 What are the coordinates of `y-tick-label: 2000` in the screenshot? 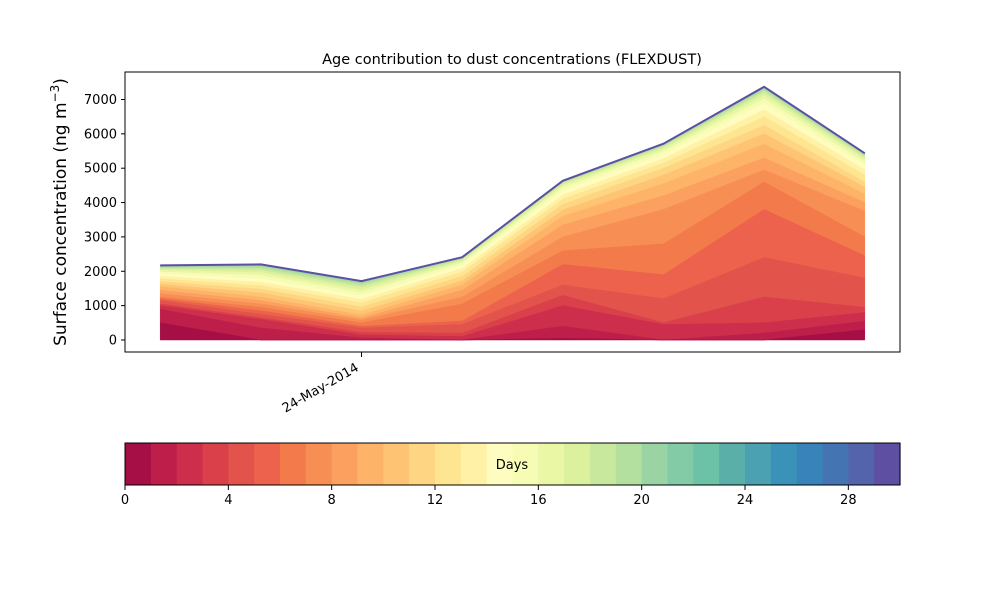 It's located at (100, 272).